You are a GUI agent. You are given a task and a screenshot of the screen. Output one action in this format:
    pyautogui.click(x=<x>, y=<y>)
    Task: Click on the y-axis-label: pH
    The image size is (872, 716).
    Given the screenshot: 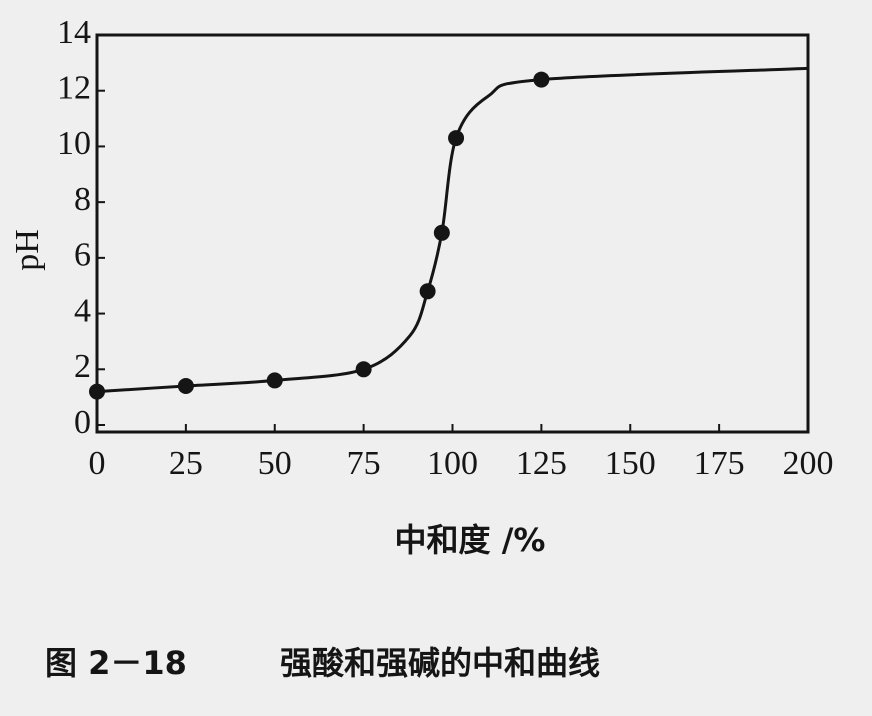 What is the action you would take?
    pyautogui.click(x=27, y=250)
    